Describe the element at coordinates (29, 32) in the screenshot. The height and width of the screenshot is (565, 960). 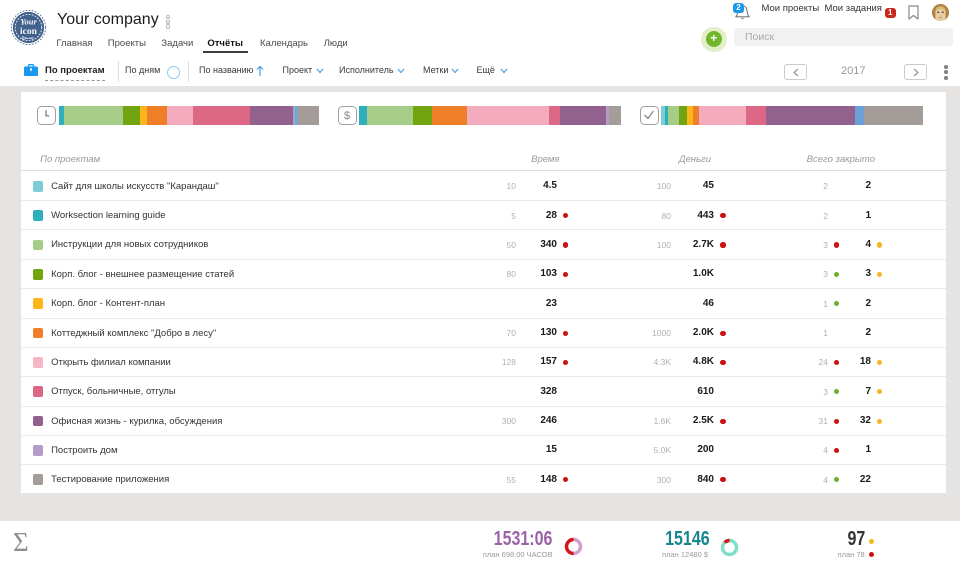
I see `svg-text: icon` at that location.